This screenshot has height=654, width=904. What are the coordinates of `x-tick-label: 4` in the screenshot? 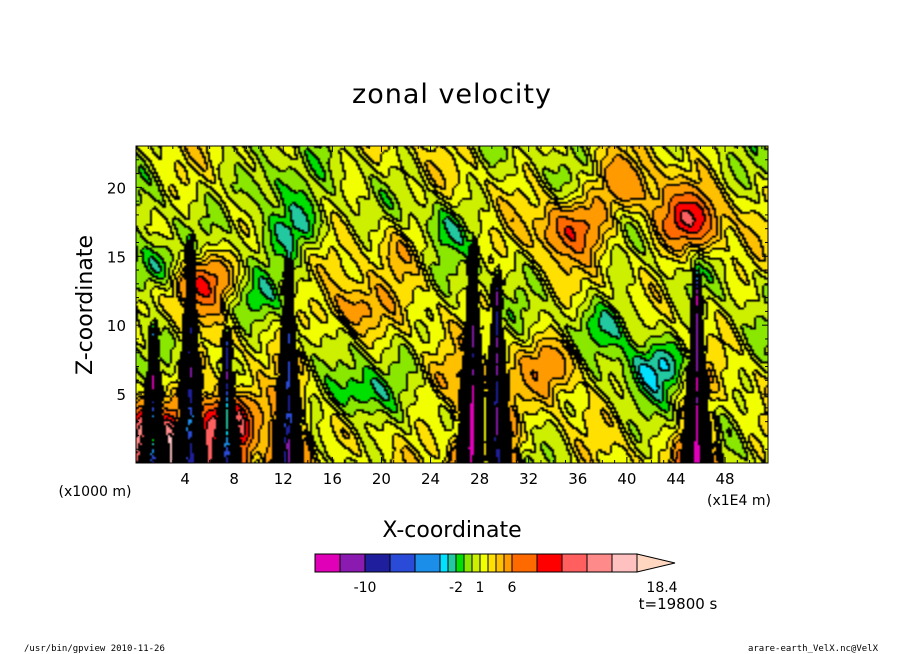 It's located at (185, 479).